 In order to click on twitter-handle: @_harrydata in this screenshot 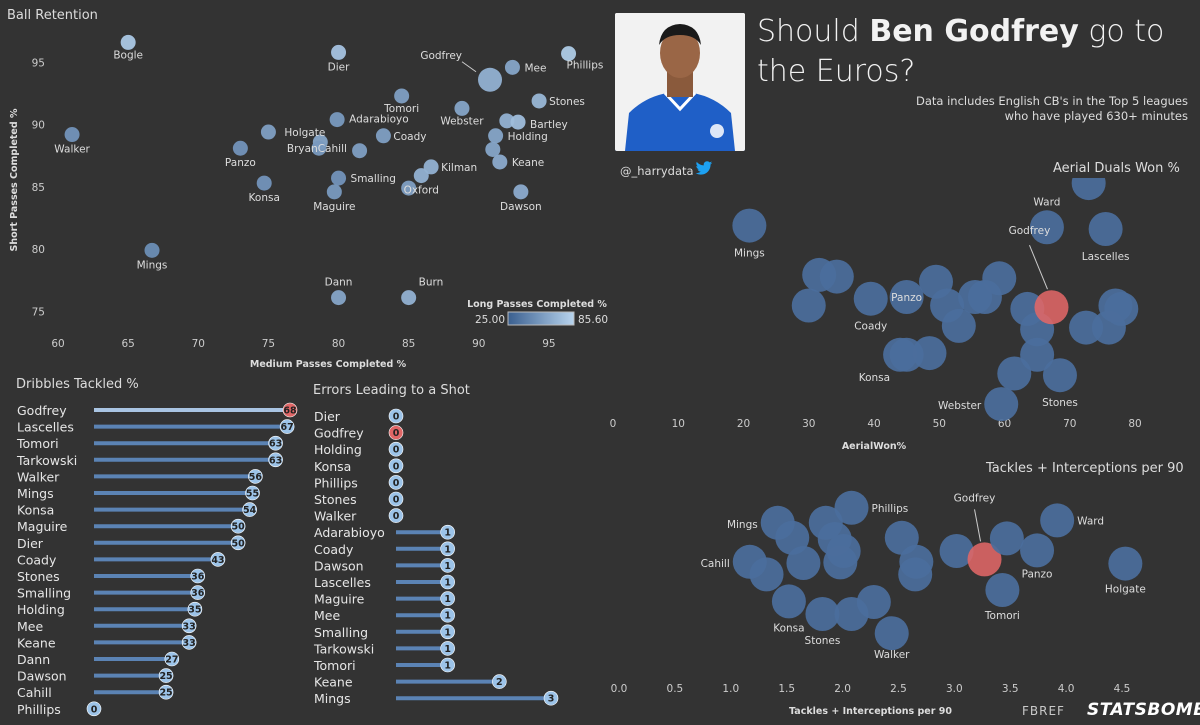, I will do `click(657, 171)`.